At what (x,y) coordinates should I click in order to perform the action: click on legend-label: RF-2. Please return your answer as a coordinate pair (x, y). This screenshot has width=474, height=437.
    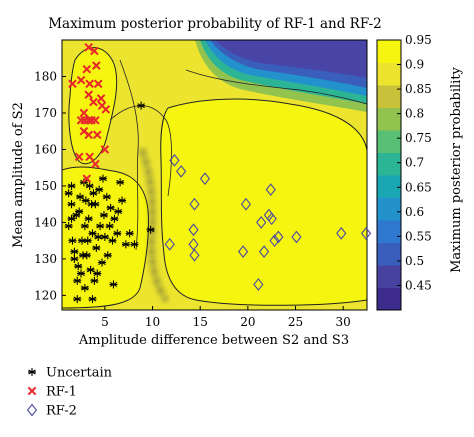
    Looking at the image, I should click on (61, 411).